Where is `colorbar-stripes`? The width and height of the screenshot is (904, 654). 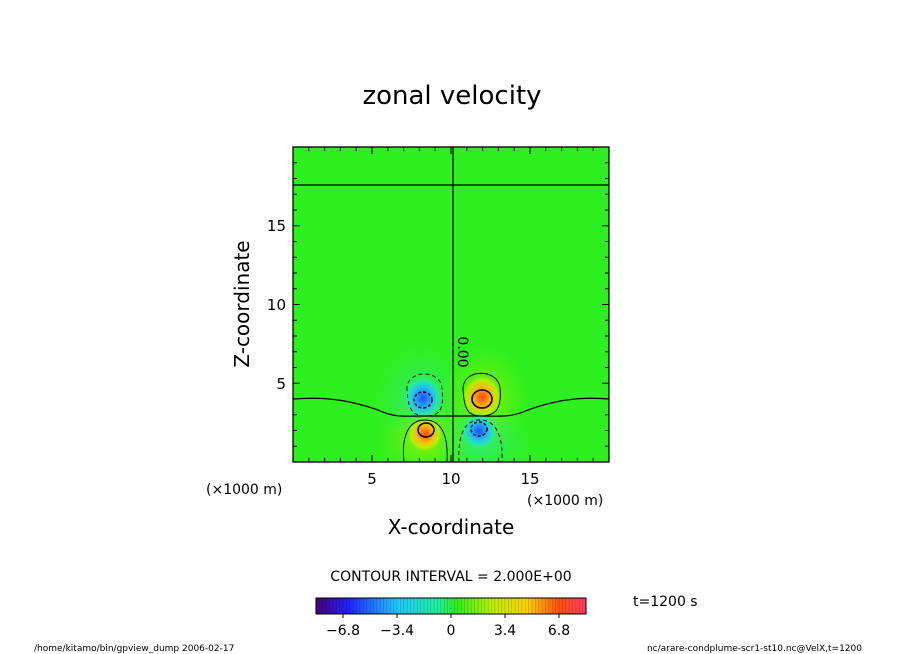
colorbar-stripes is located at coordinates (451, 606).